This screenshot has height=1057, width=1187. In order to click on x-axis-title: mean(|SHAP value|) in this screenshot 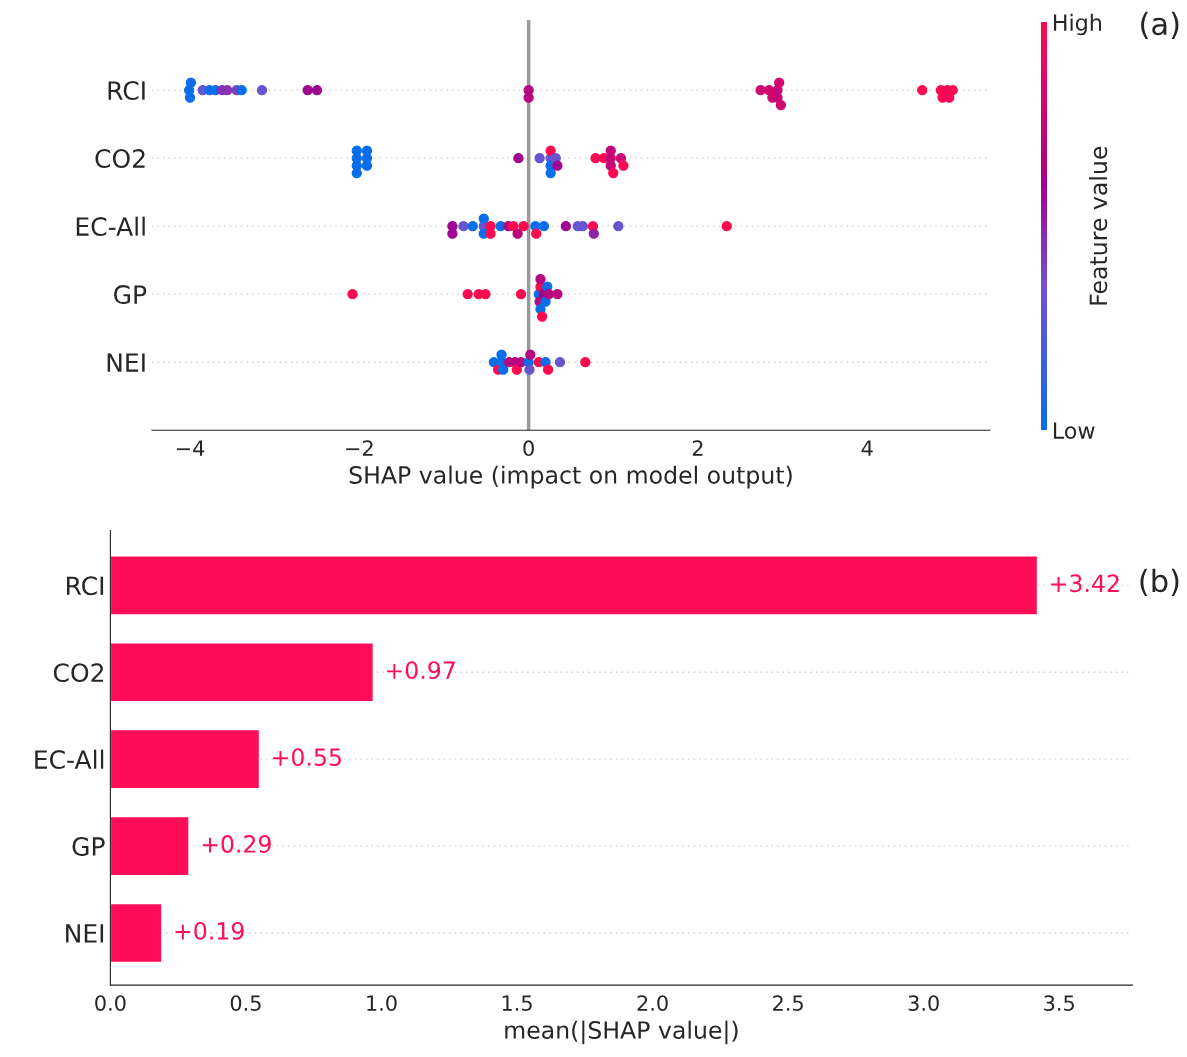, I will do `click(621, 1032)`.